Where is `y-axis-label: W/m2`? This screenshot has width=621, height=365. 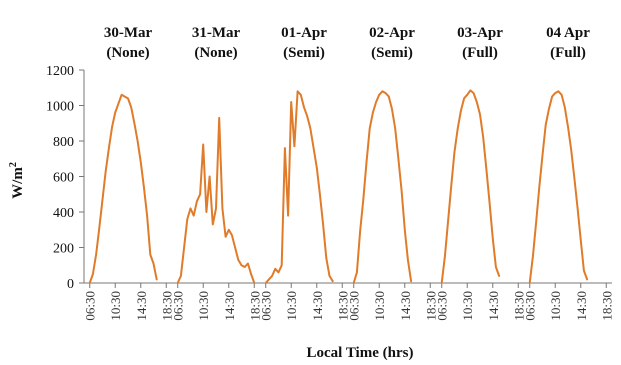
y-axis-label: W/m2 is located at coordinates (17, 180).